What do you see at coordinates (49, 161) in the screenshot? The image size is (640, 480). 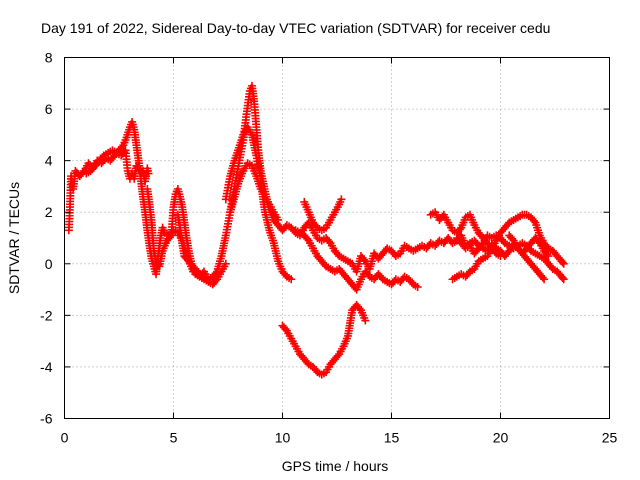 I see `y-tick-label: 4` at bounding box center [49, 161].